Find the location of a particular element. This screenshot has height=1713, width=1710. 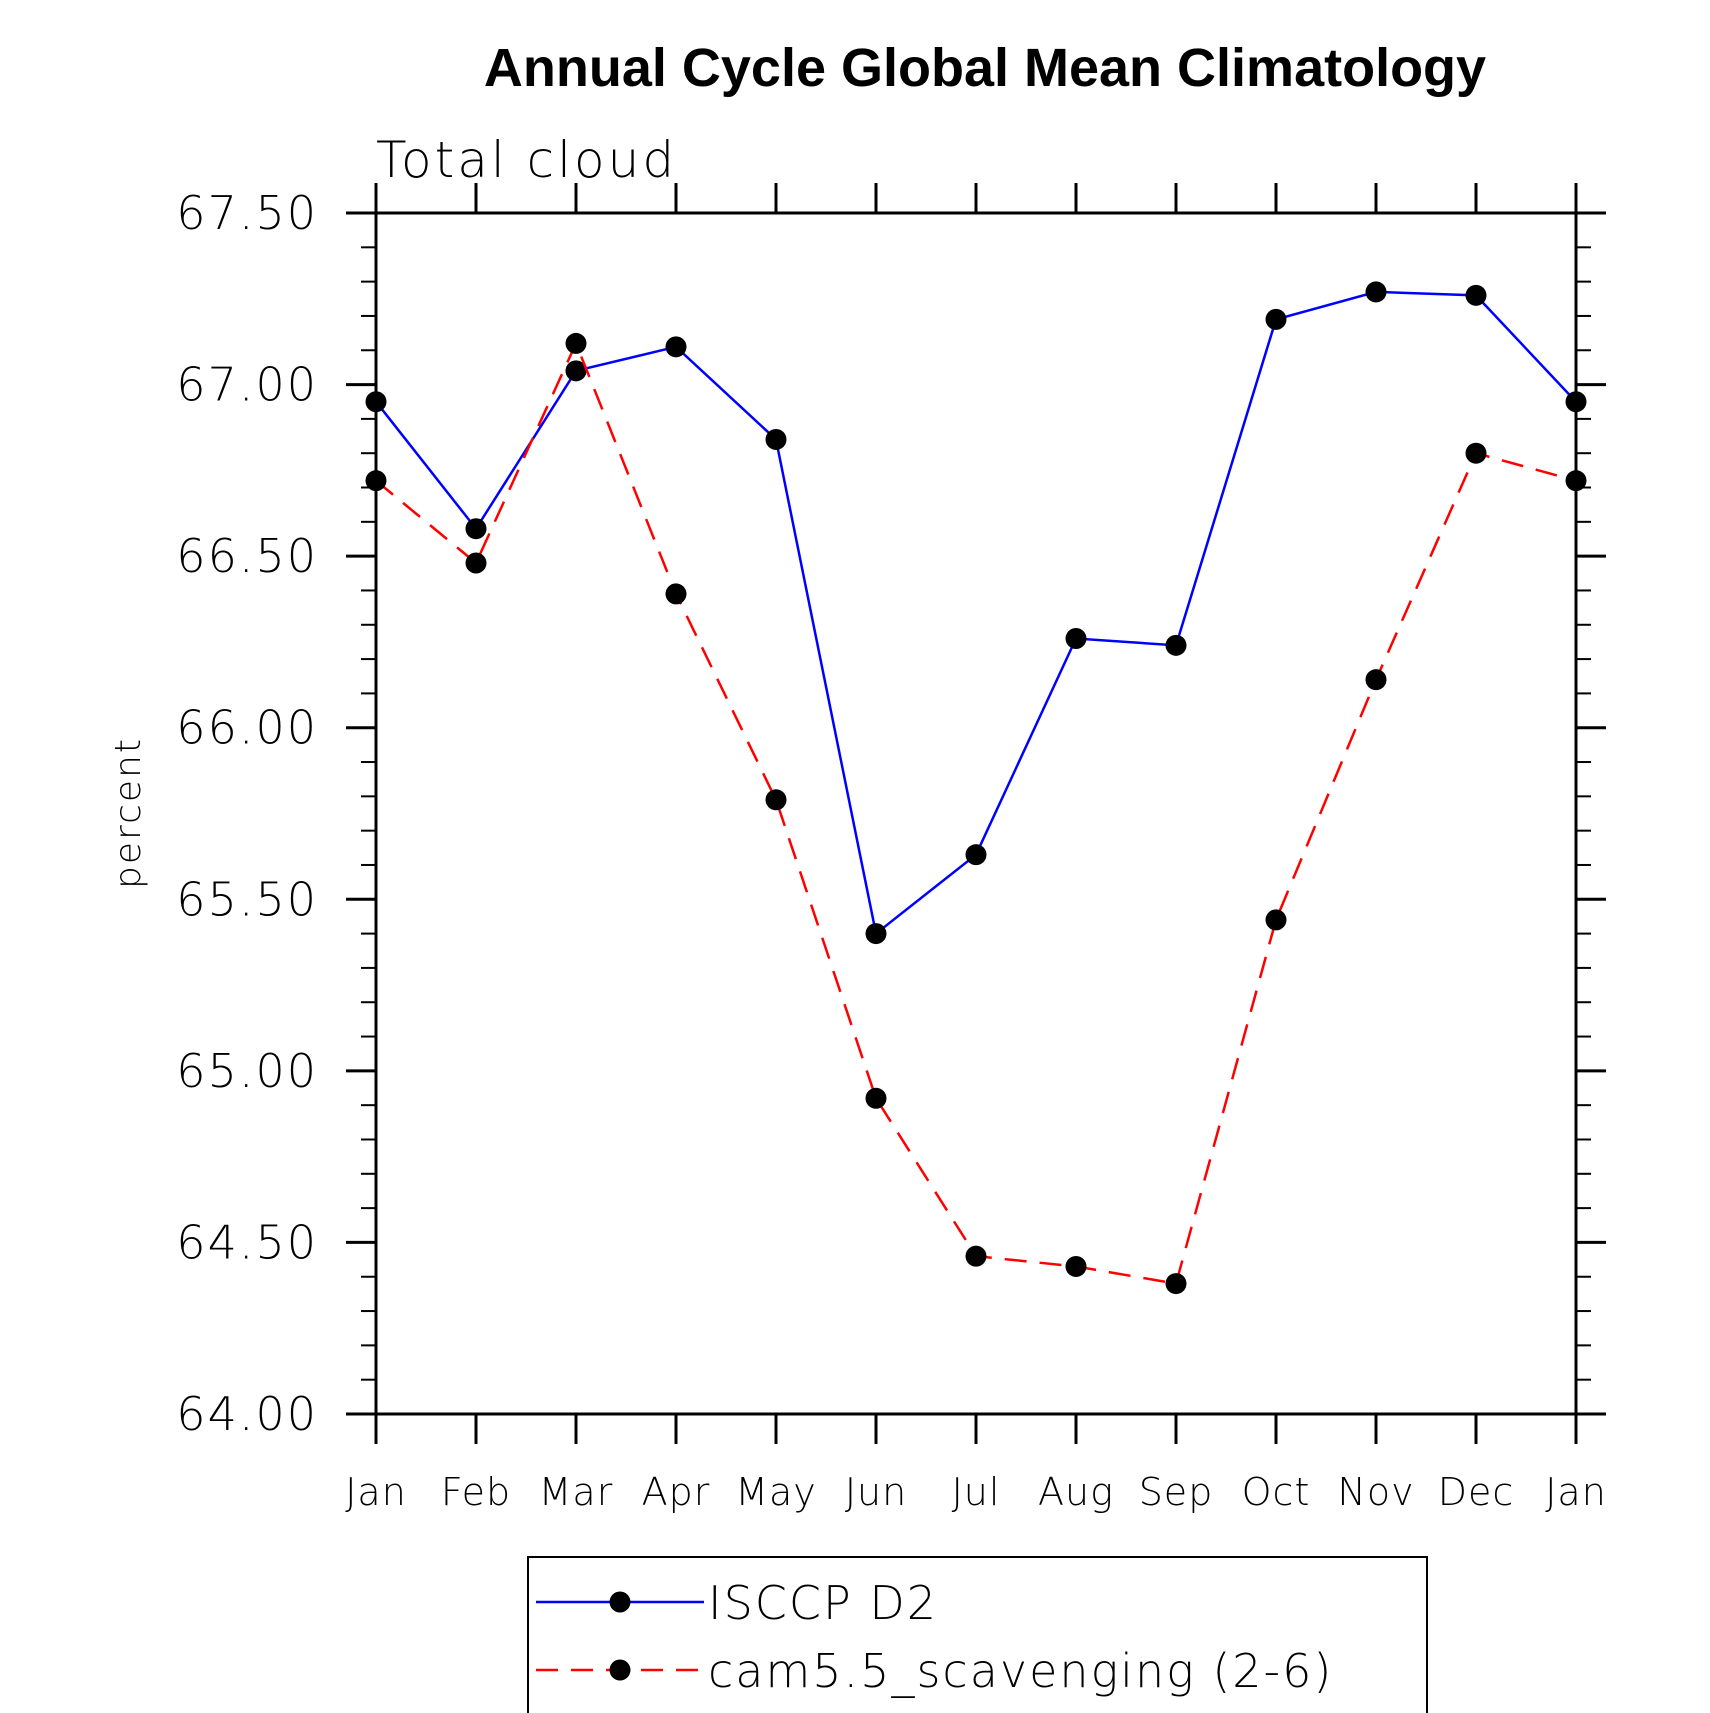

y-tick-label: 66.00 is located at coordinates (247, 728).